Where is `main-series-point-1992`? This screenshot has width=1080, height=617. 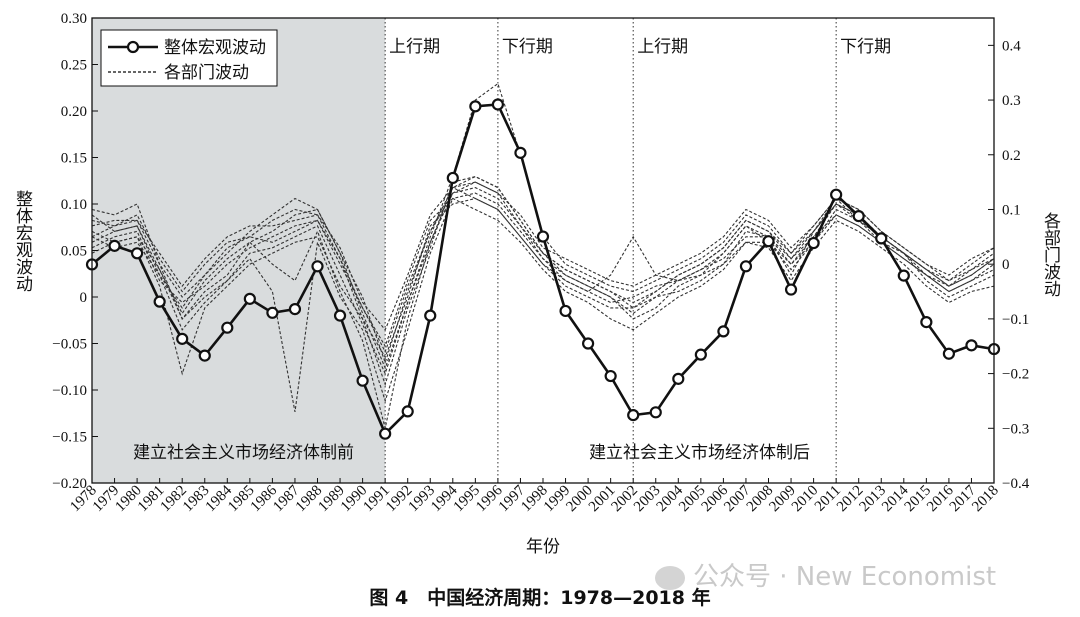 main-series-point-1992 is located at coordinates (407, 411).